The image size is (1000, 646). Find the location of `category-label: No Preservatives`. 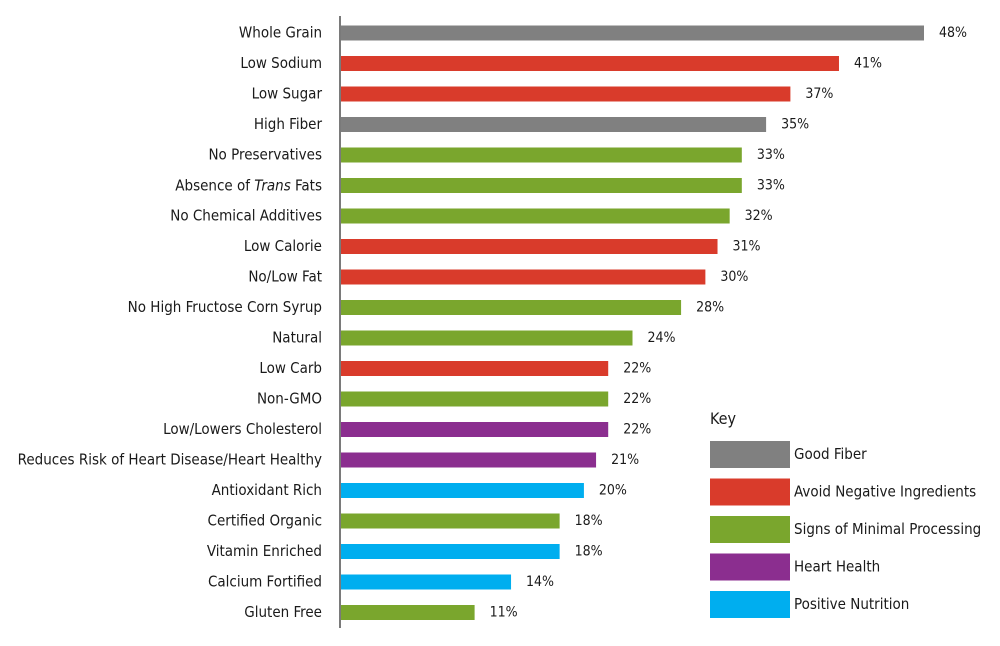

category-label: No Preservatives is located at coordinates (265, 155).